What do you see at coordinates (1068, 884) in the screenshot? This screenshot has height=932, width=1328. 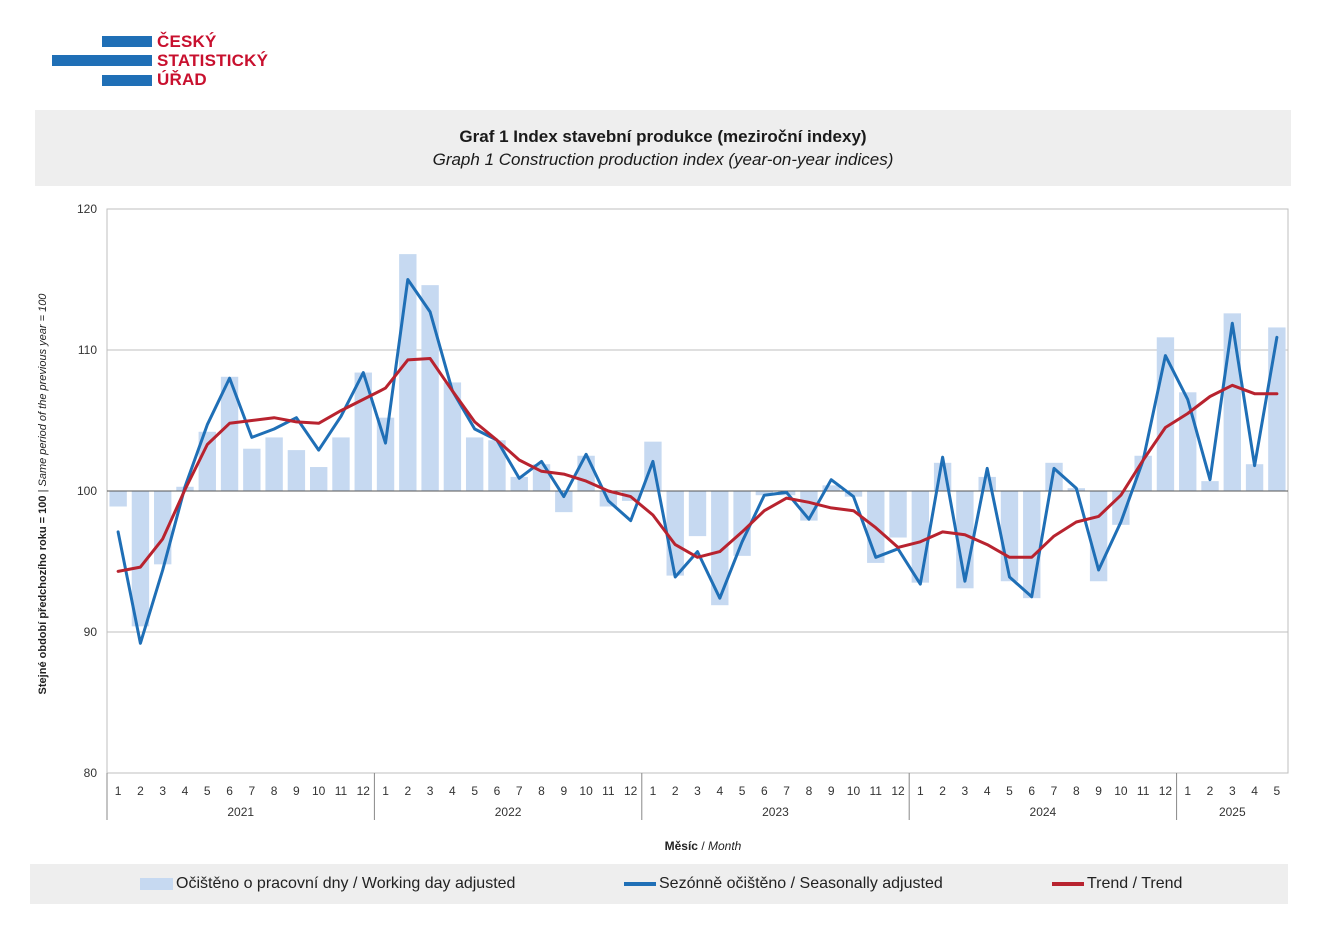 I see `legend-swatch-trend` at bounding box center [1068, 884].